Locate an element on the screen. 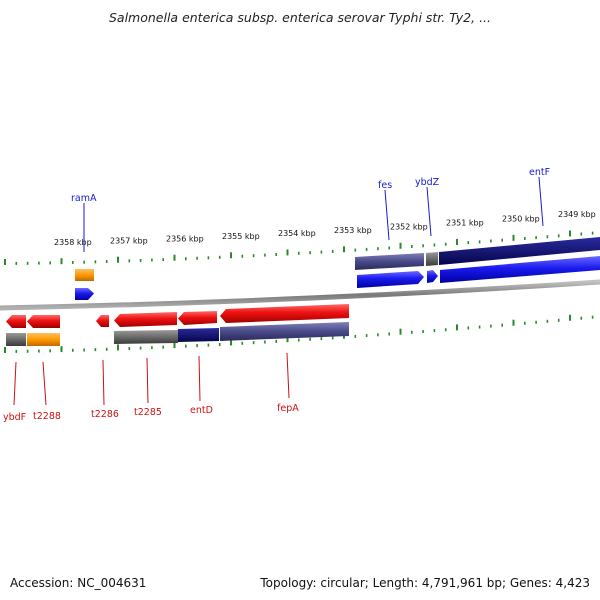 Image resolution: width=600 pixels, height=600 pixels. upper-track-features is located at coordinates (337, 268).